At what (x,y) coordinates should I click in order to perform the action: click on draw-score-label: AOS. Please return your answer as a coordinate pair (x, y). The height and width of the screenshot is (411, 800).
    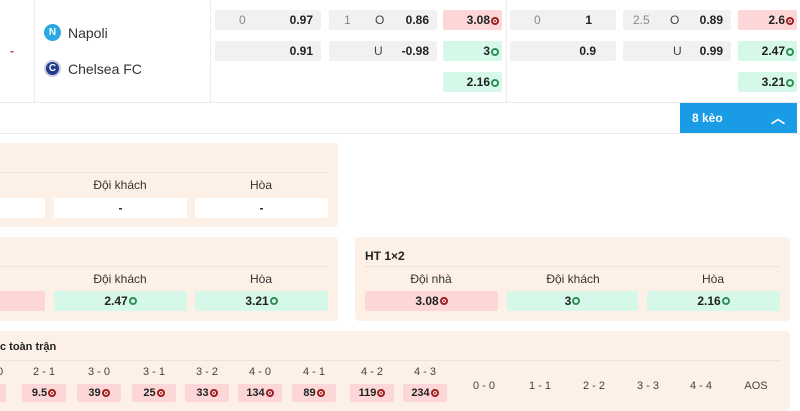
    Looking at the image, I should click on (756, 386).